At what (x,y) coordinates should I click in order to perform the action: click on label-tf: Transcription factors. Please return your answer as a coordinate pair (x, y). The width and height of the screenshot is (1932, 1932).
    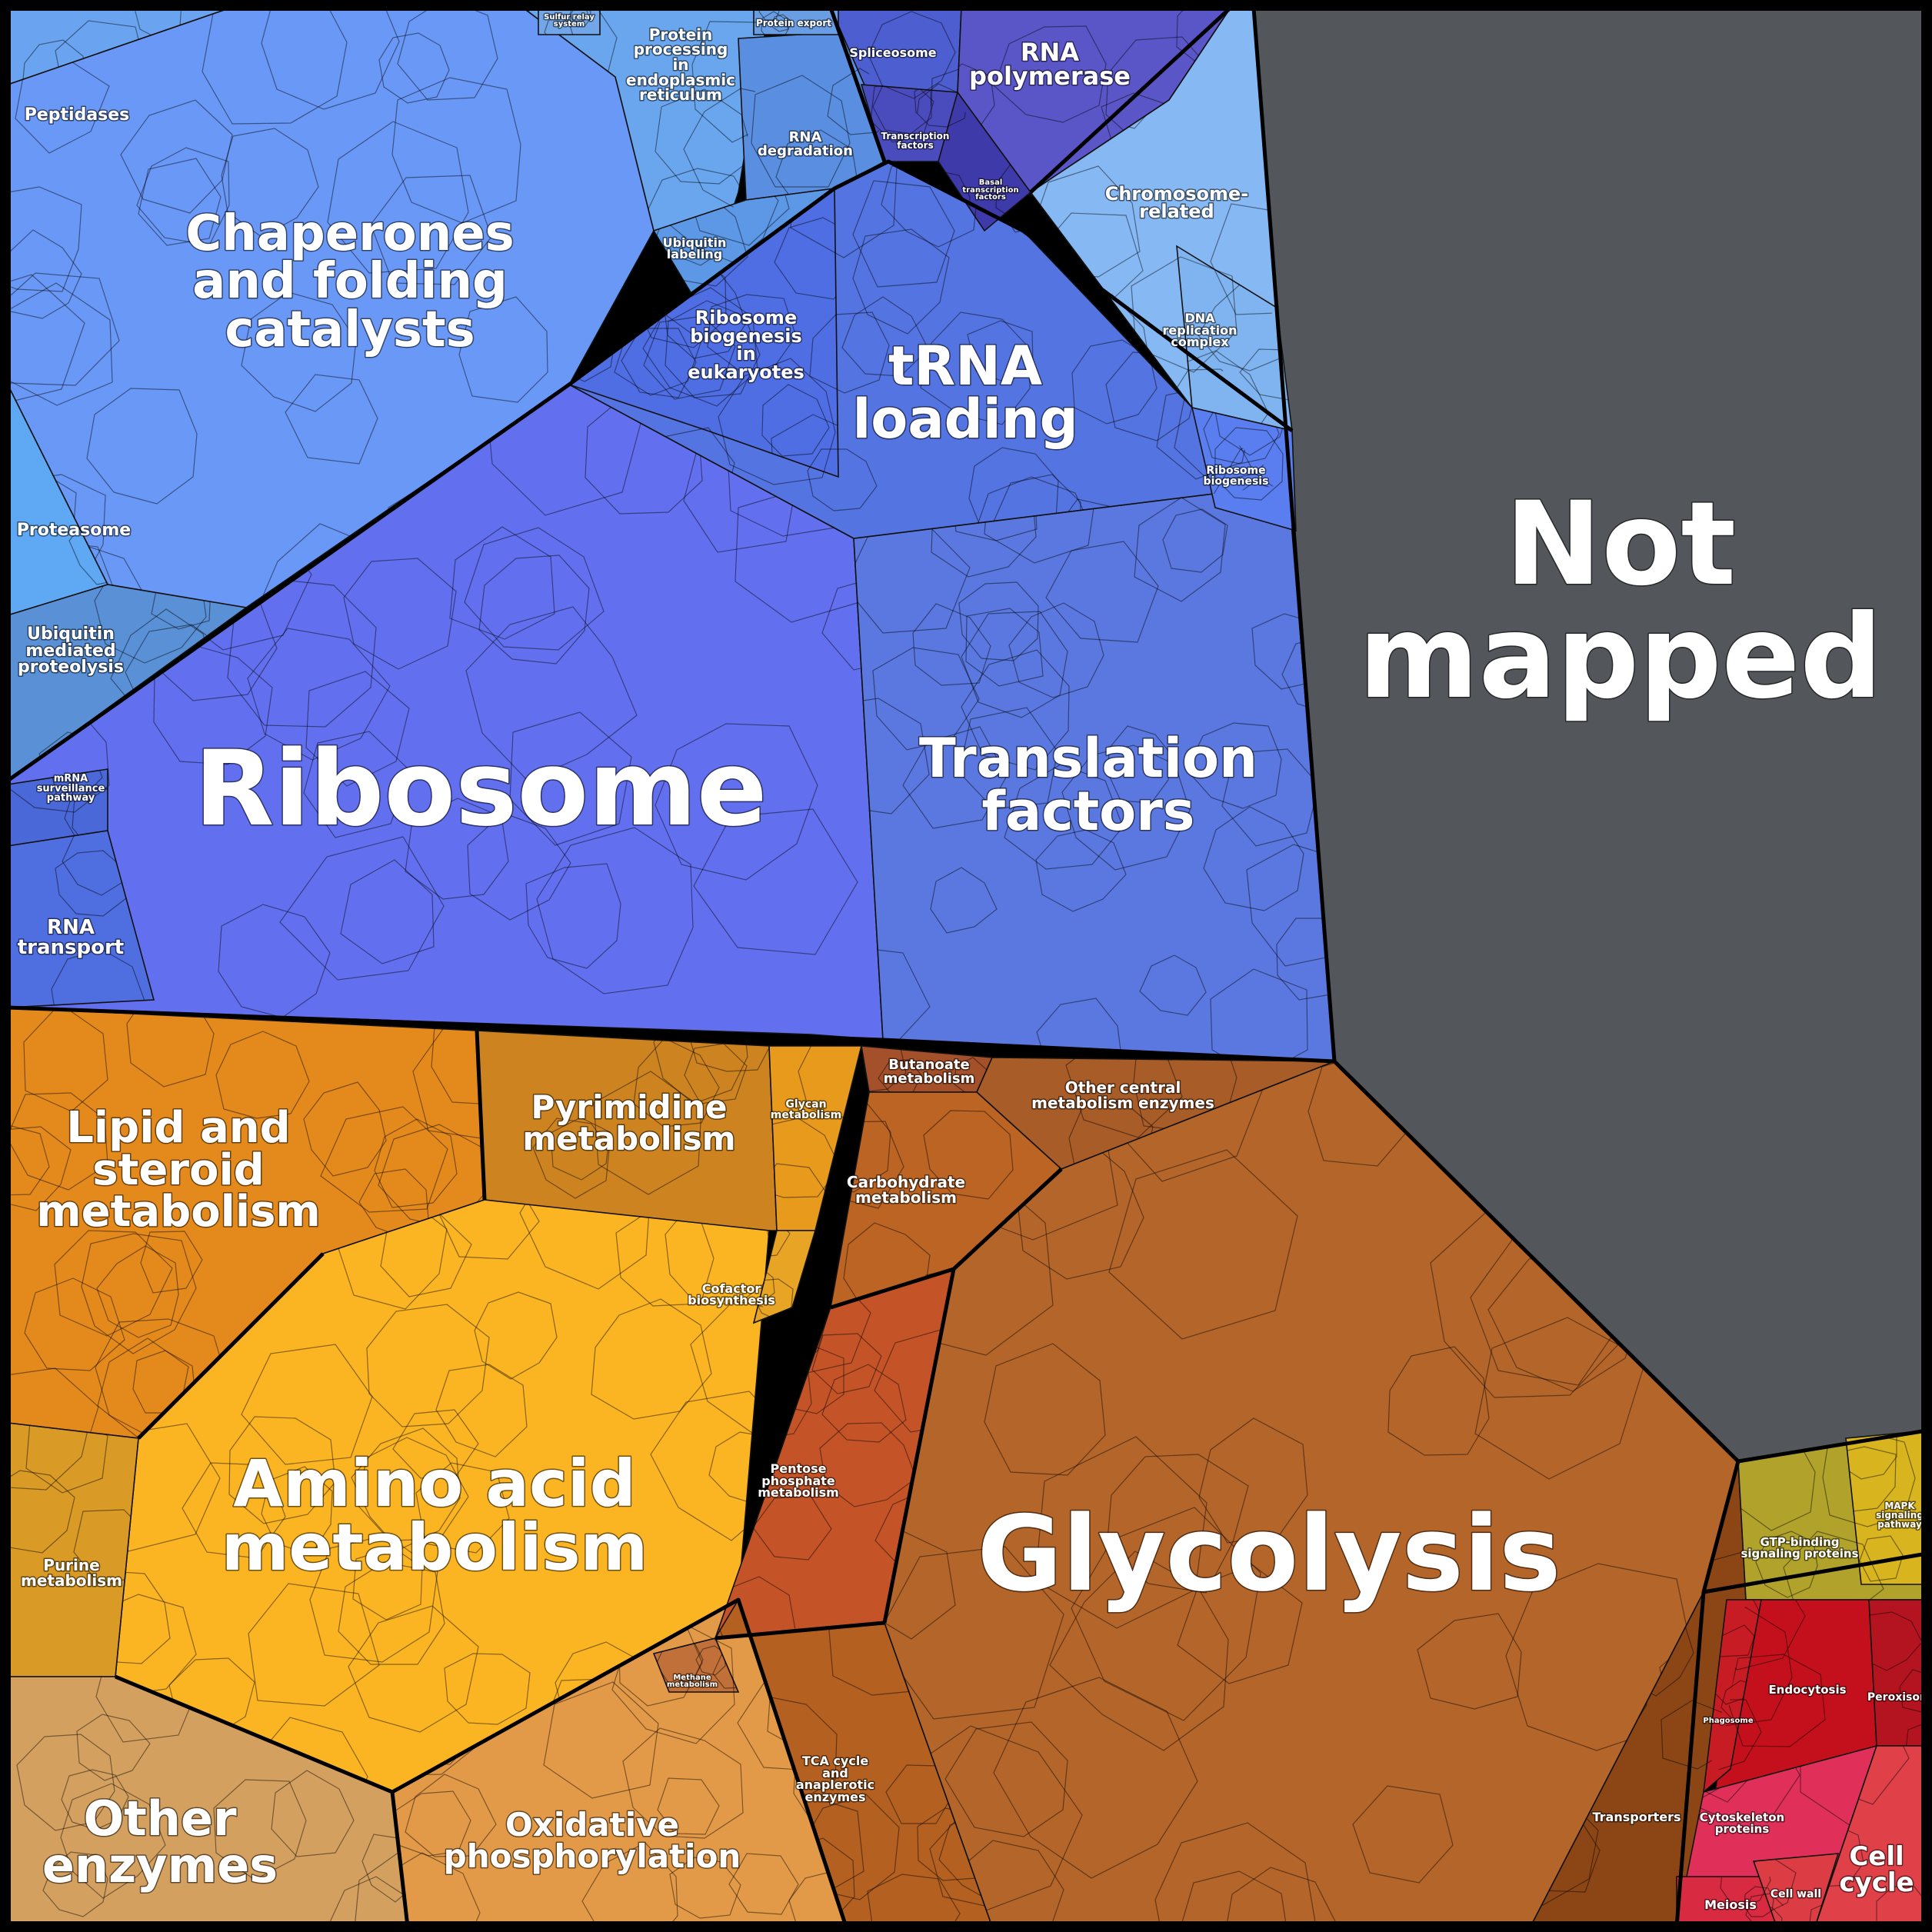
    Looking at the image, I should click on (915, 141).